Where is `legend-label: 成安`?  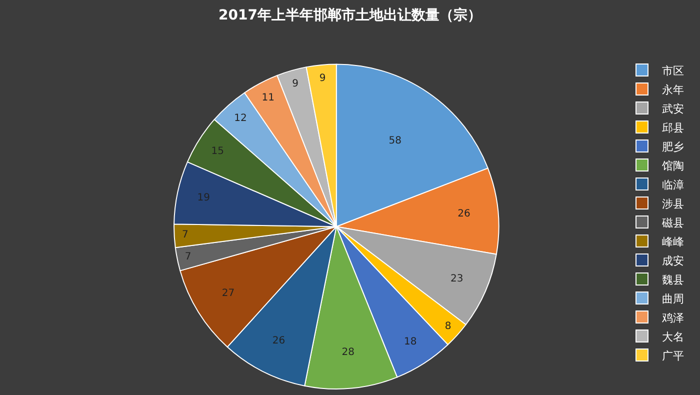 legend-label: 成安 is located at coordinates (673, 261).